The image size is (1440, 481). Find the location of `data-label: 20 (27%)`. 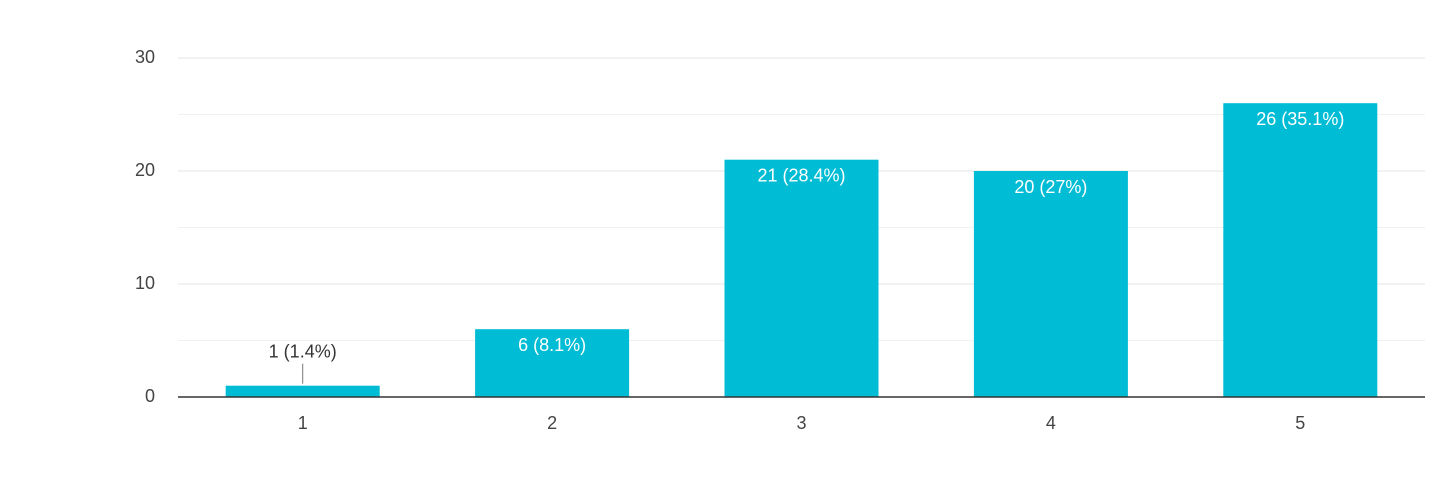

data-label: 20 (27%) is located at coordinates (1050, 187).